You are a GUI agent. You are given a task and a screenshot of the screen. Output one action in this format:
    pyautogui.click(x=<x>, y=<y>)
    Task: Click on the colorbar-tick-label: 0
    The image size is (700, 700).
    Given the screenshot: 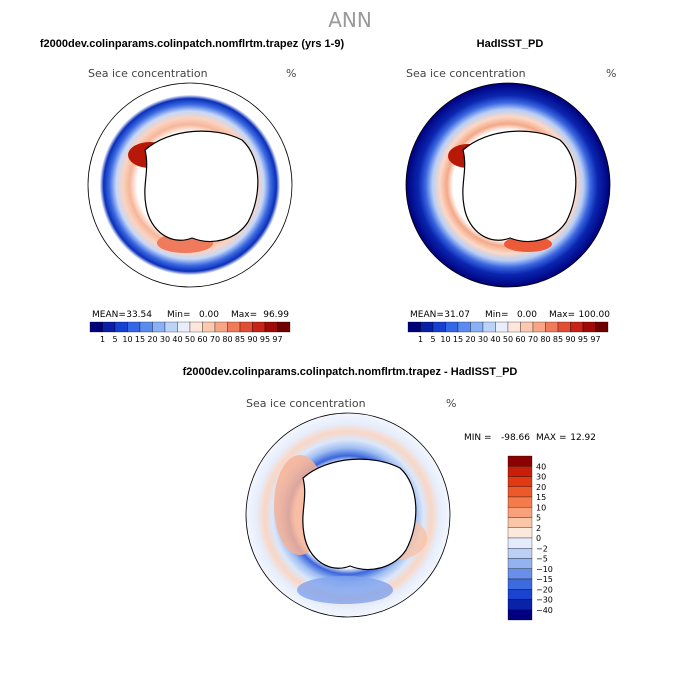 What is the action you would take?
    pyautogui.click(x=538, y=538)
    